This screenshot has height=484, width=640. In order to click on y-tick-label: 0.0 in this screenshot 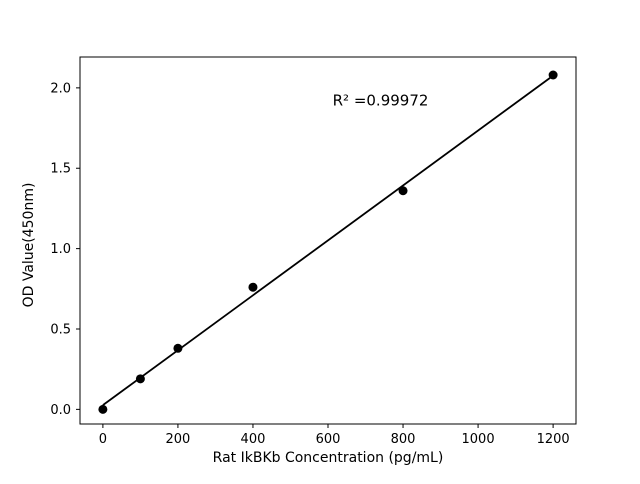, I will do `click(60, 410)`.